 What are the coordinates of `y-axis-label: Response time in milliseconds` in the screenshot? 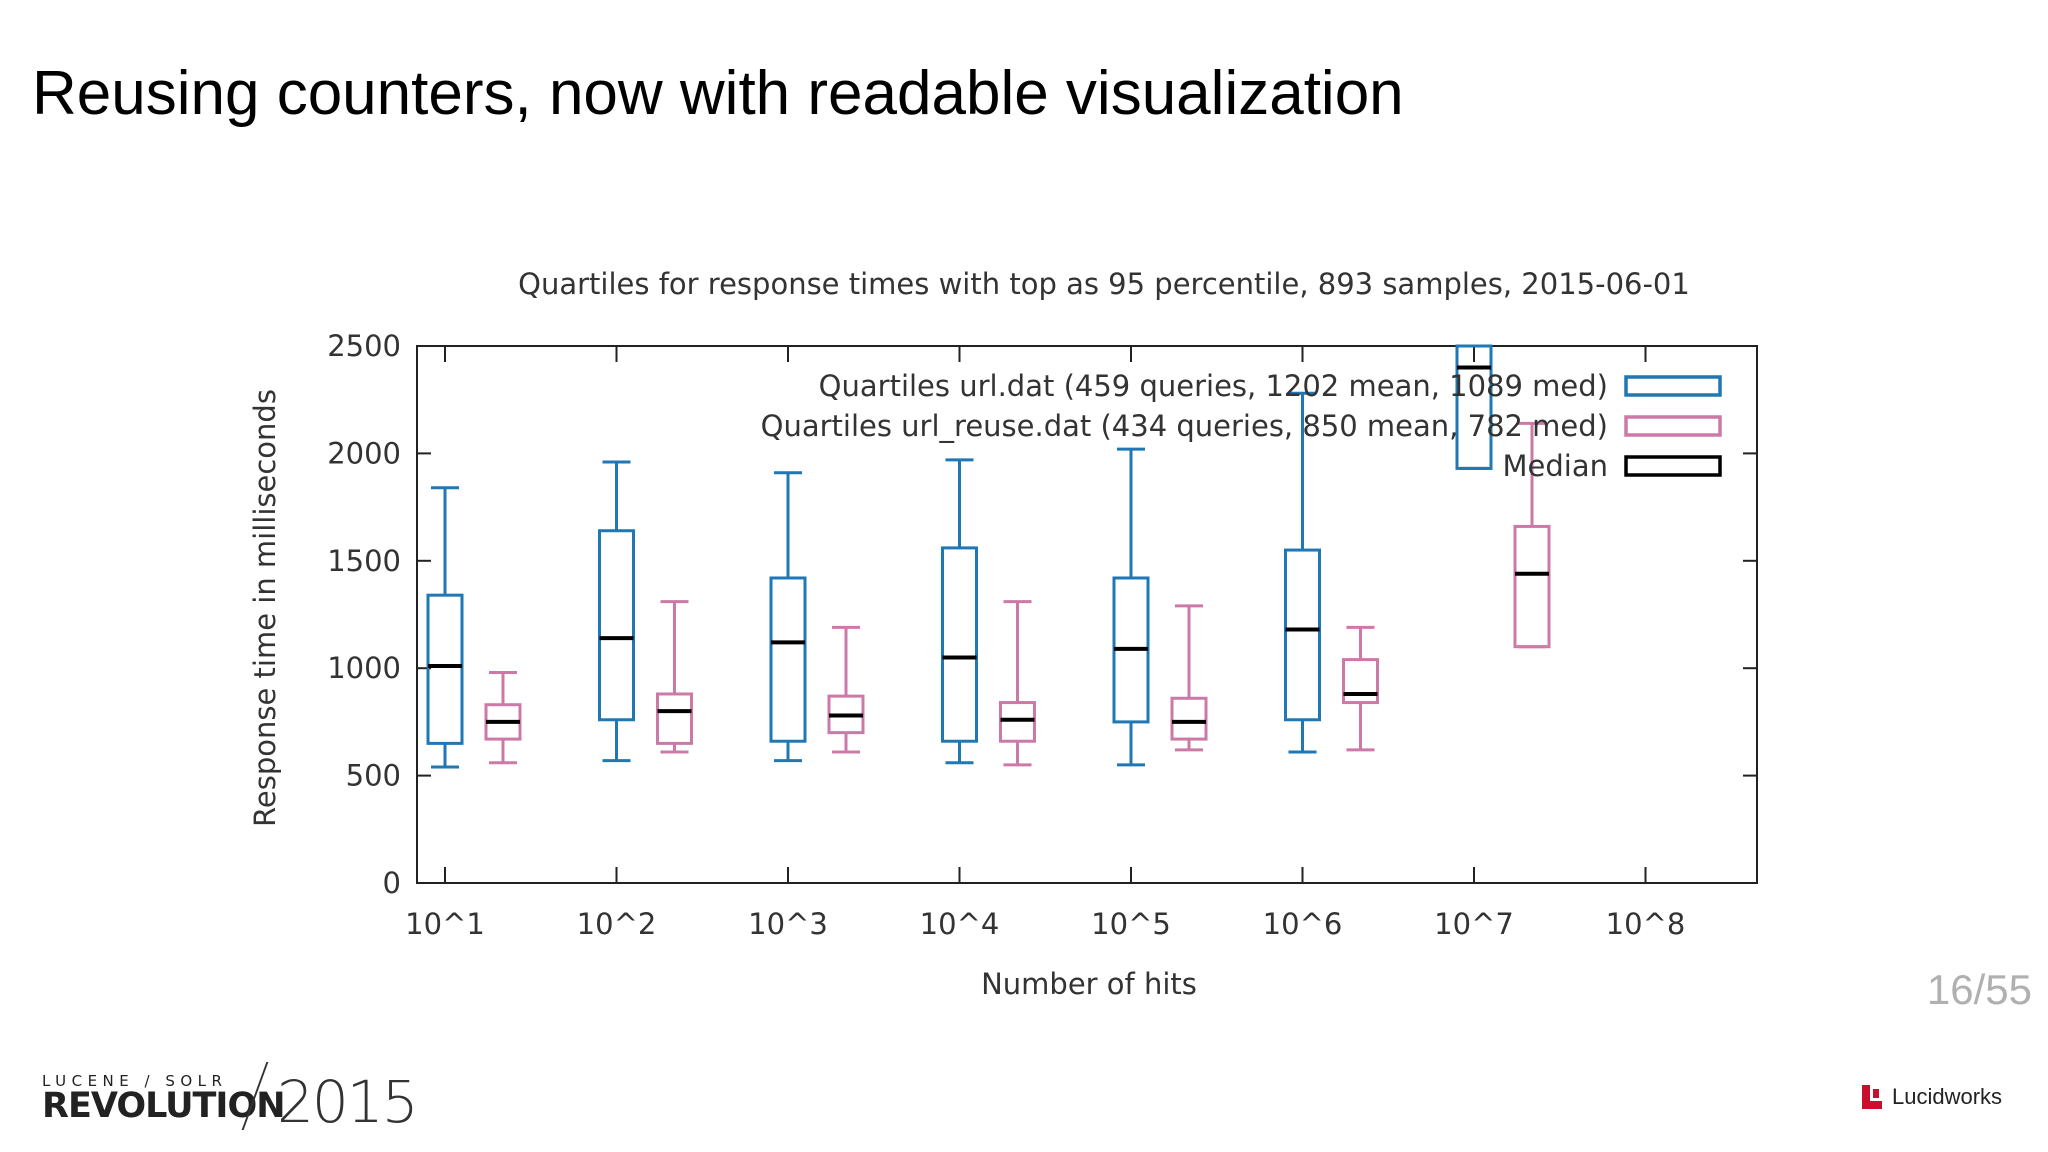 It's located at (265, 608).